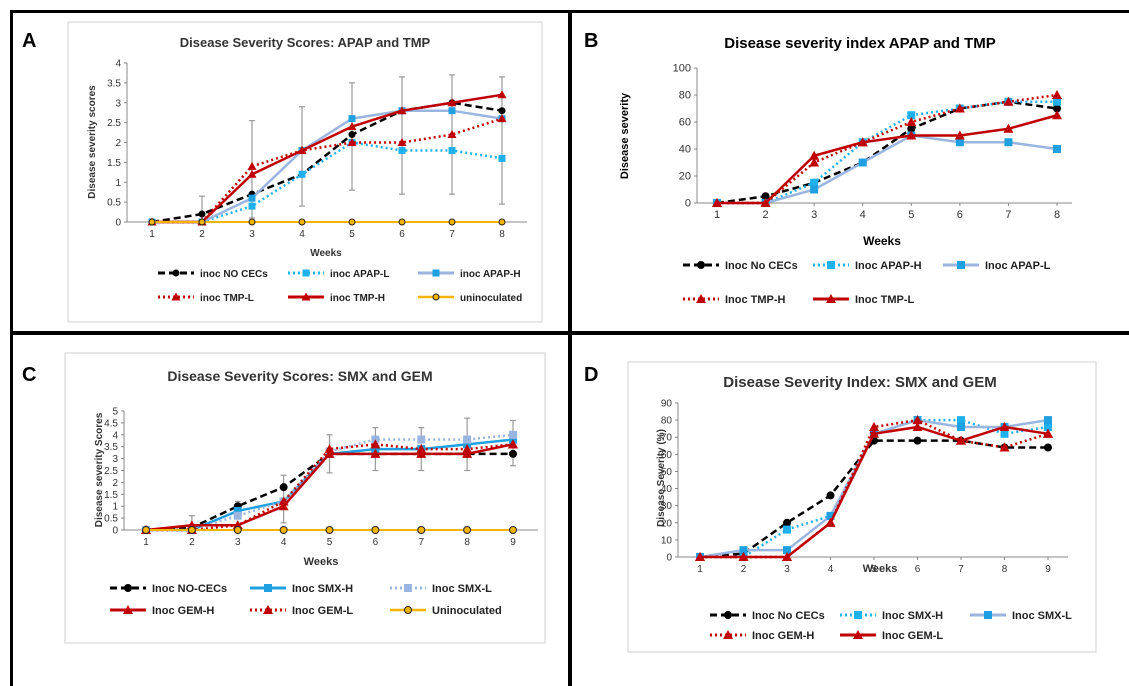  I want to click on chart-c-xtick-label: 2, so click(192, 542).